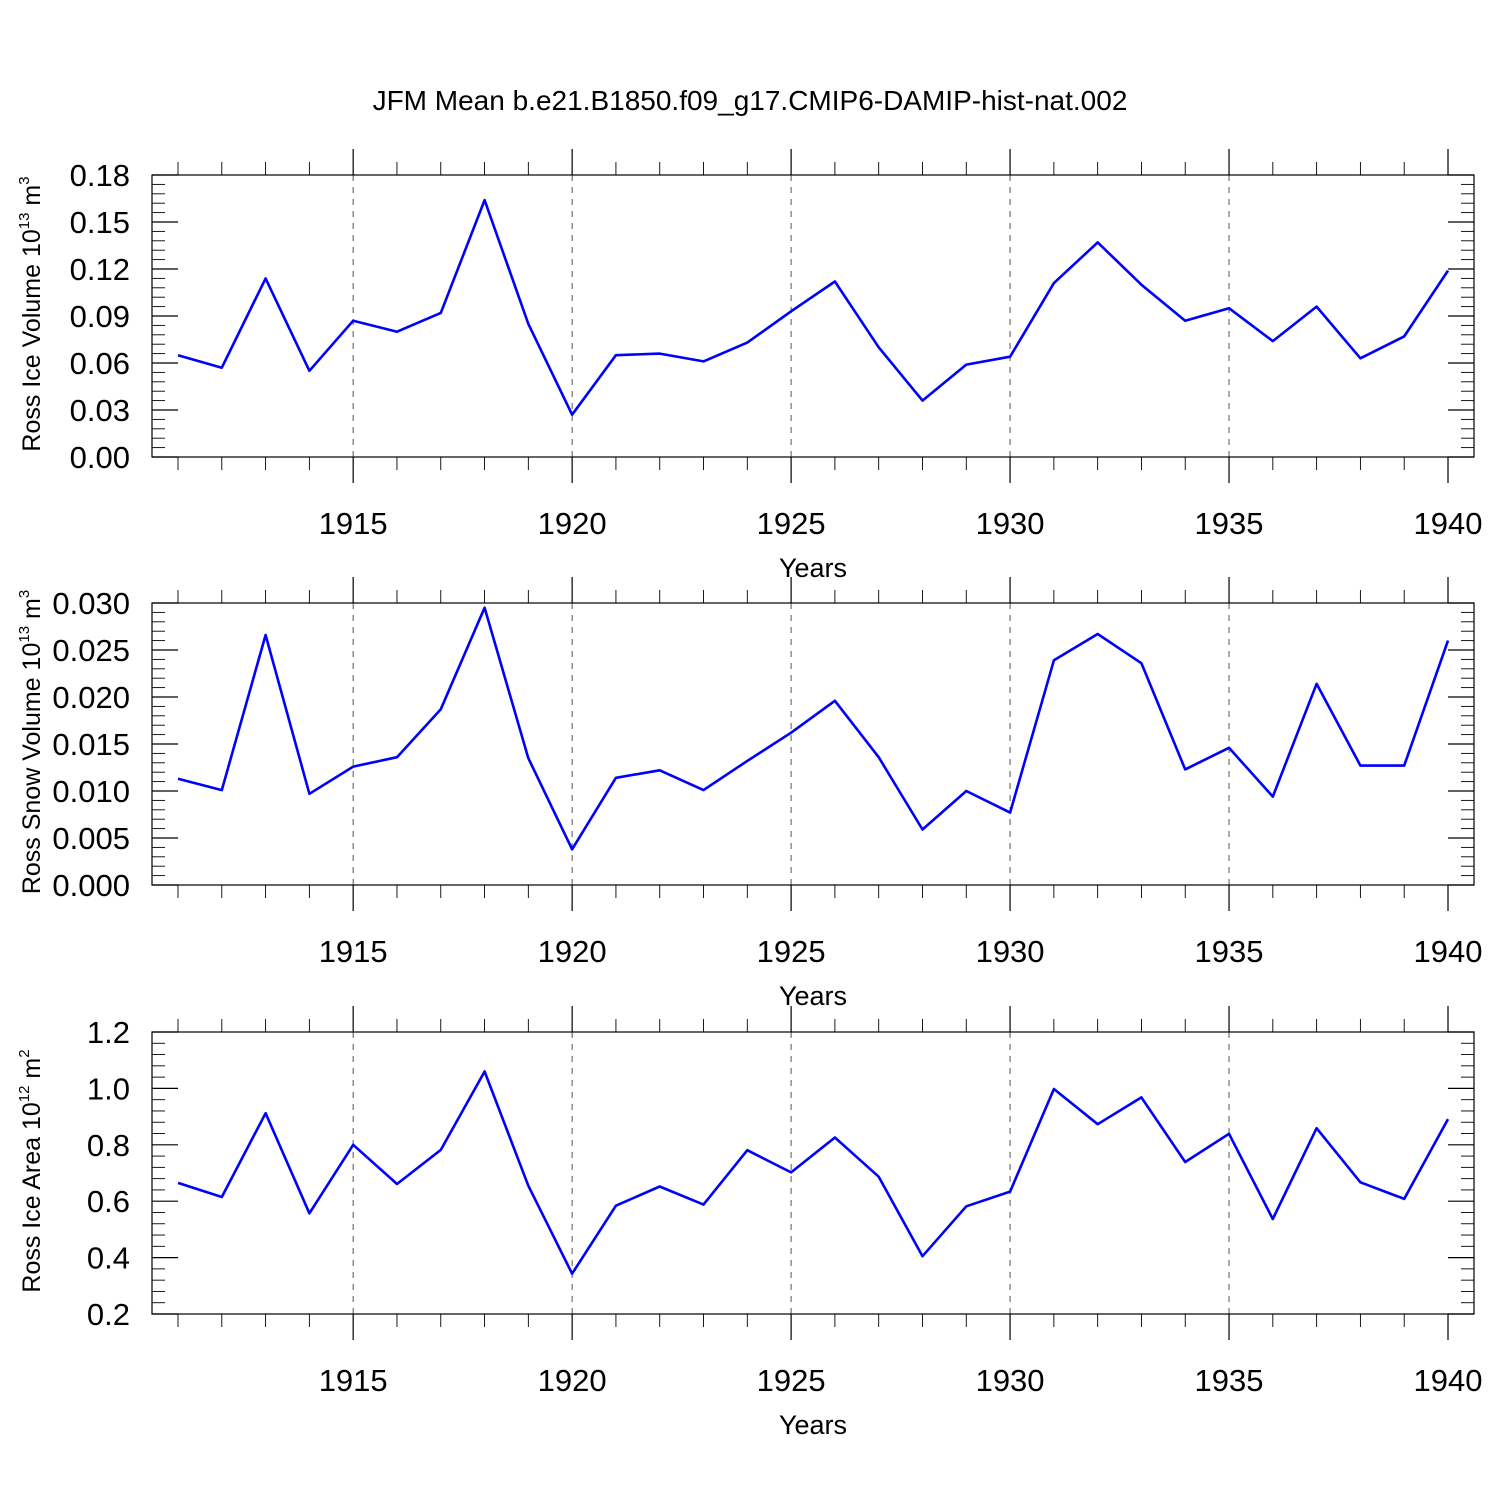 The width and height of the screenshot is (1500, 1500). What do you see at coordinates (108, 1201) in the screenshot?
I see `y-tick-label: 0.6` at bounding box center [108, 1201].